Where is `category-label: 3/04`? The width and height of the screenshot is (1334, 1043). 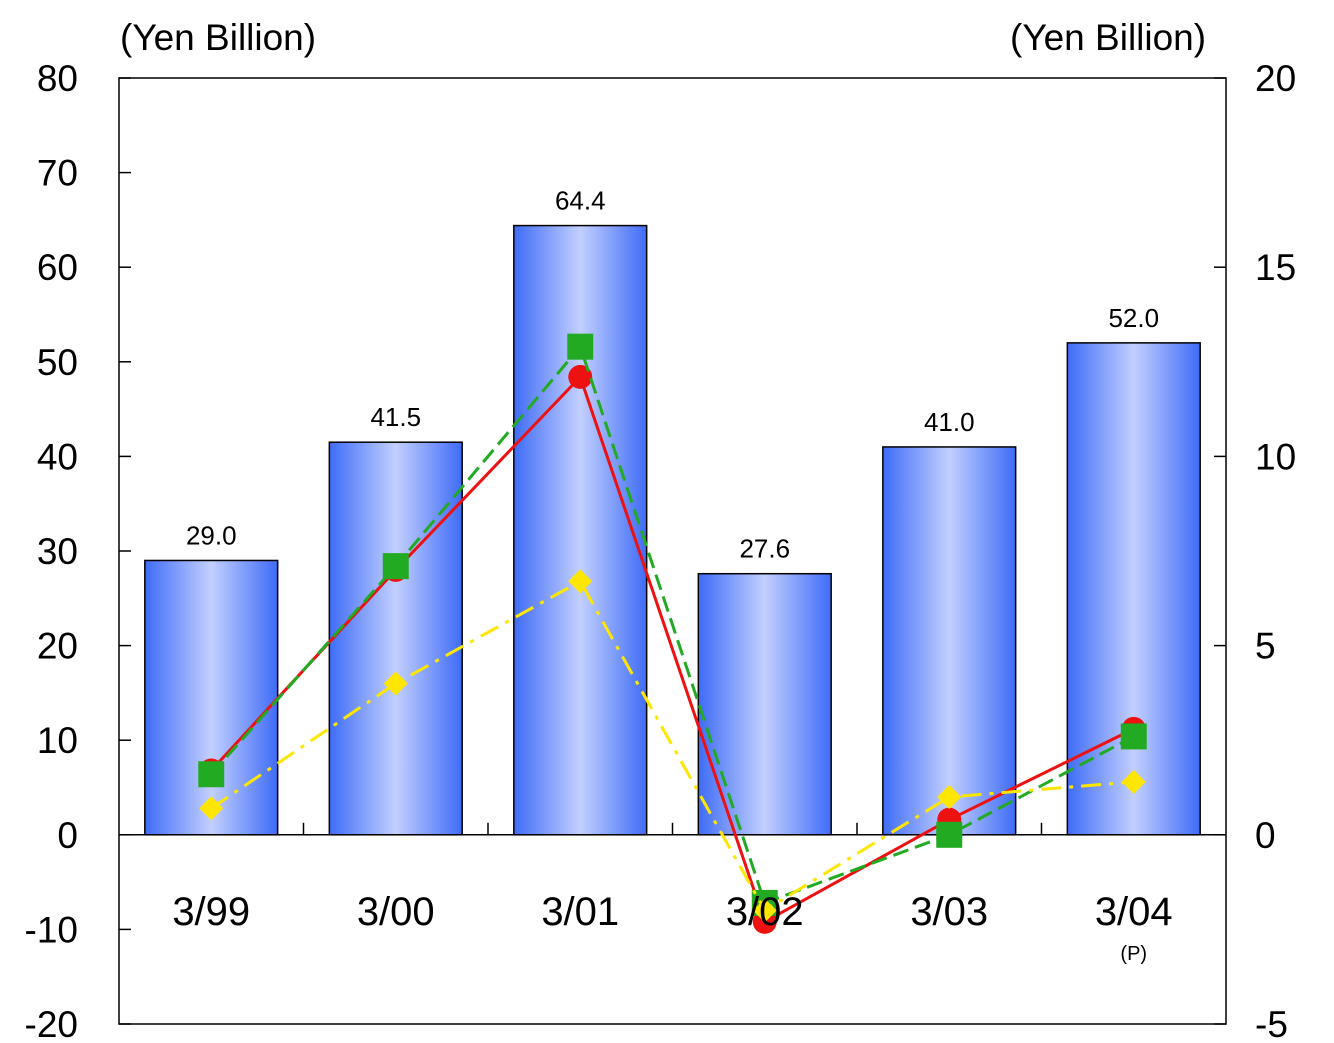 category-label: 3/04 is located at coordinates (1134, 912).